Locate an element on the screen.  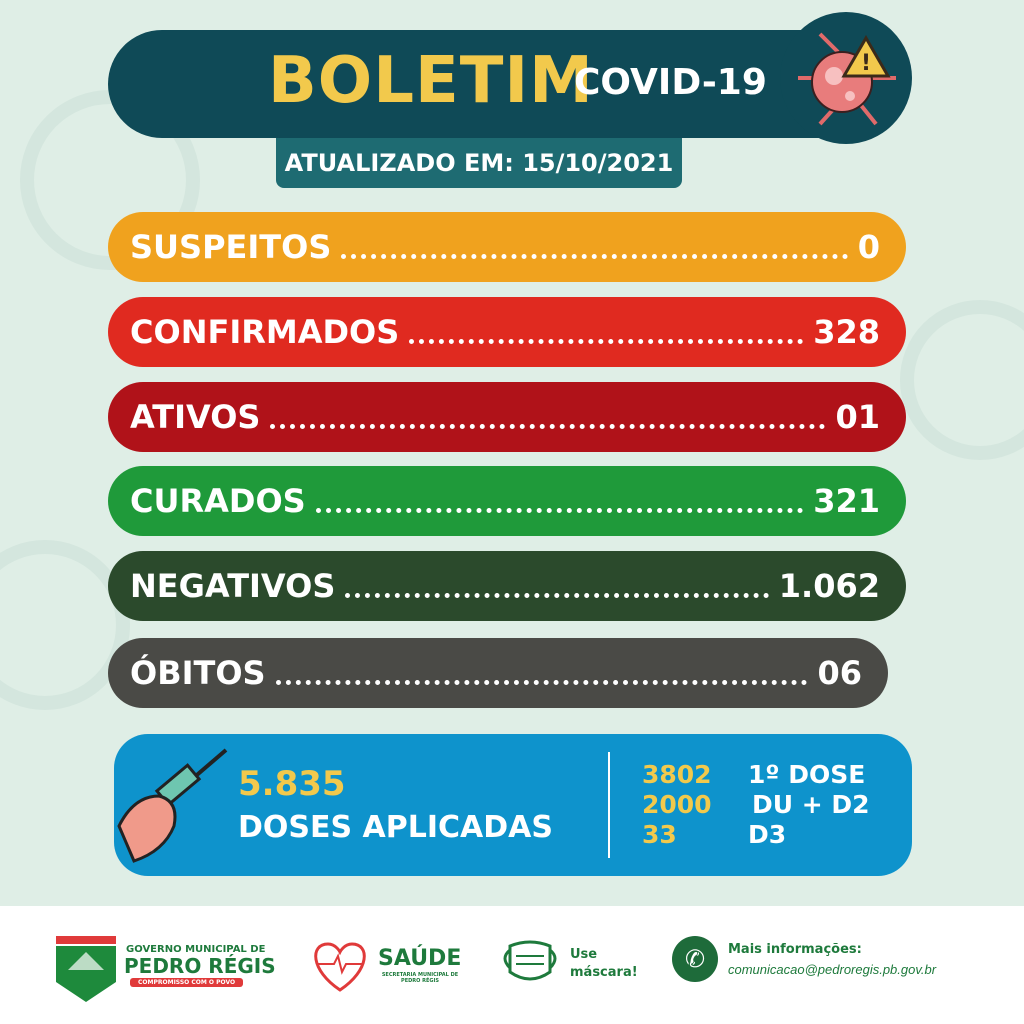
dose-count: 33 is located at coordinates (659, 834).